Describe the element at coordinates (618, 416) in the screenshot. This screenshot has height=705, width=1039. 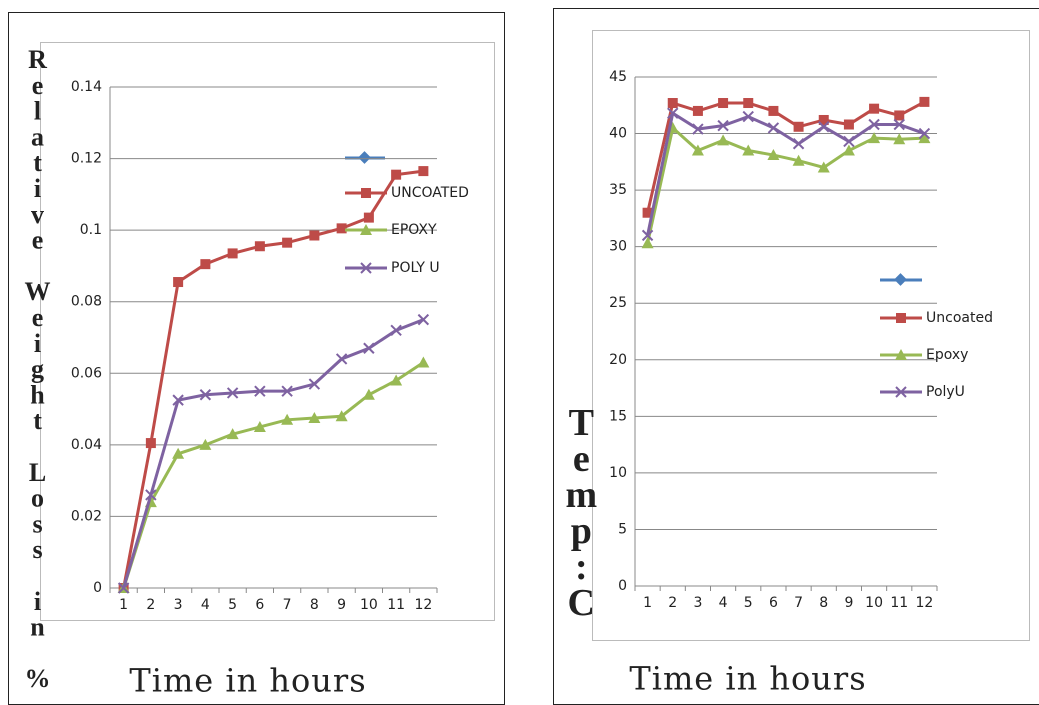
I see `y-tick-label: 15` at that location.